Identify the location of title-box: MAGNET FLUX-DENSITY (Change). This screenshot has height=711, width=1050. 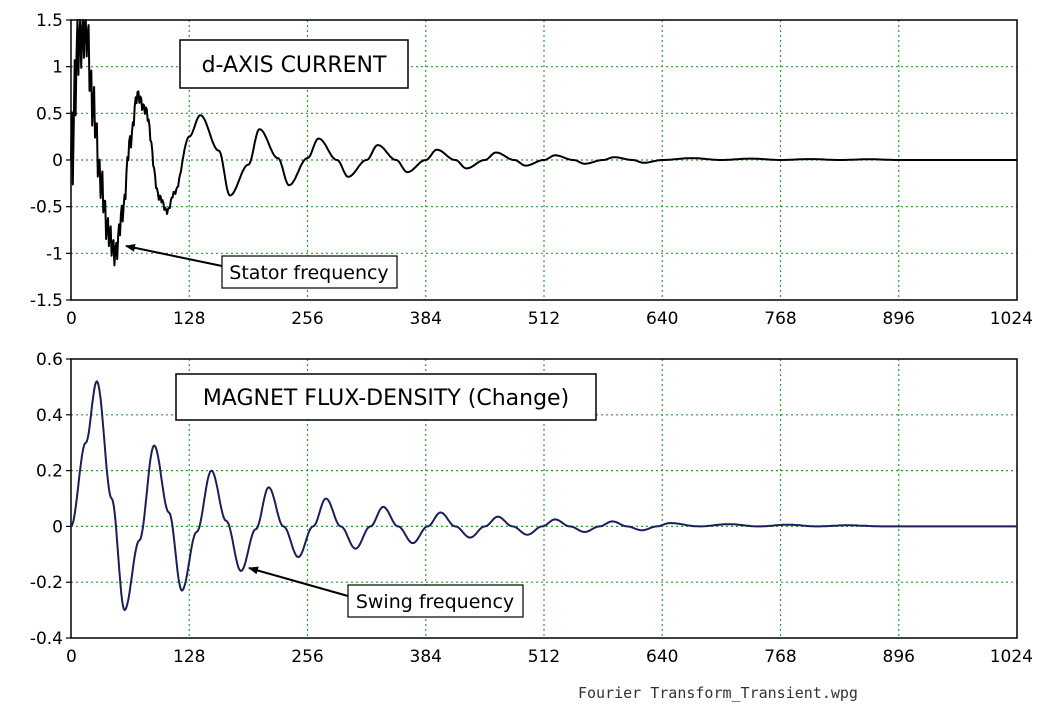
(386, 397).